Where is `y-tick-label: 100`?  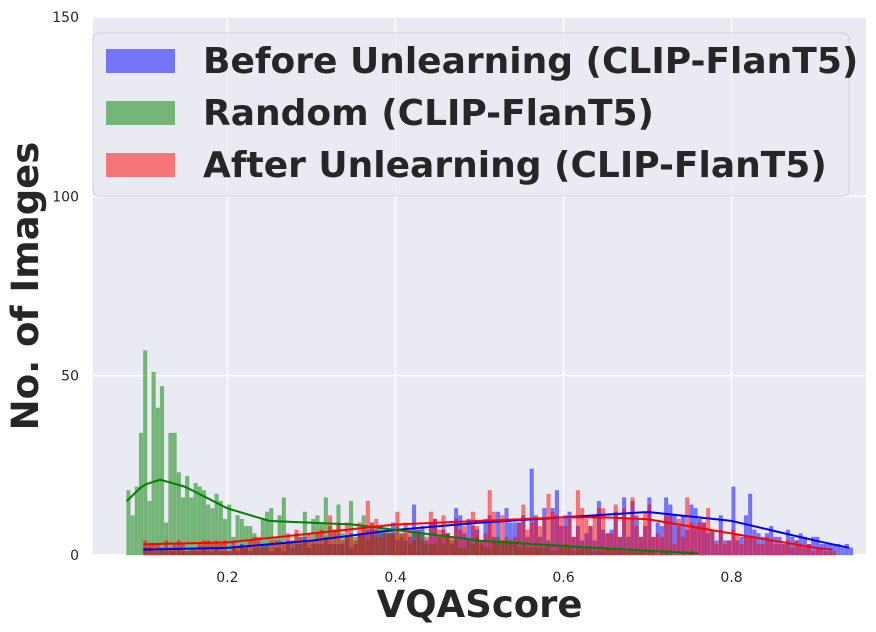
y-tick-label: 100 is located at coordinates (65, 197).